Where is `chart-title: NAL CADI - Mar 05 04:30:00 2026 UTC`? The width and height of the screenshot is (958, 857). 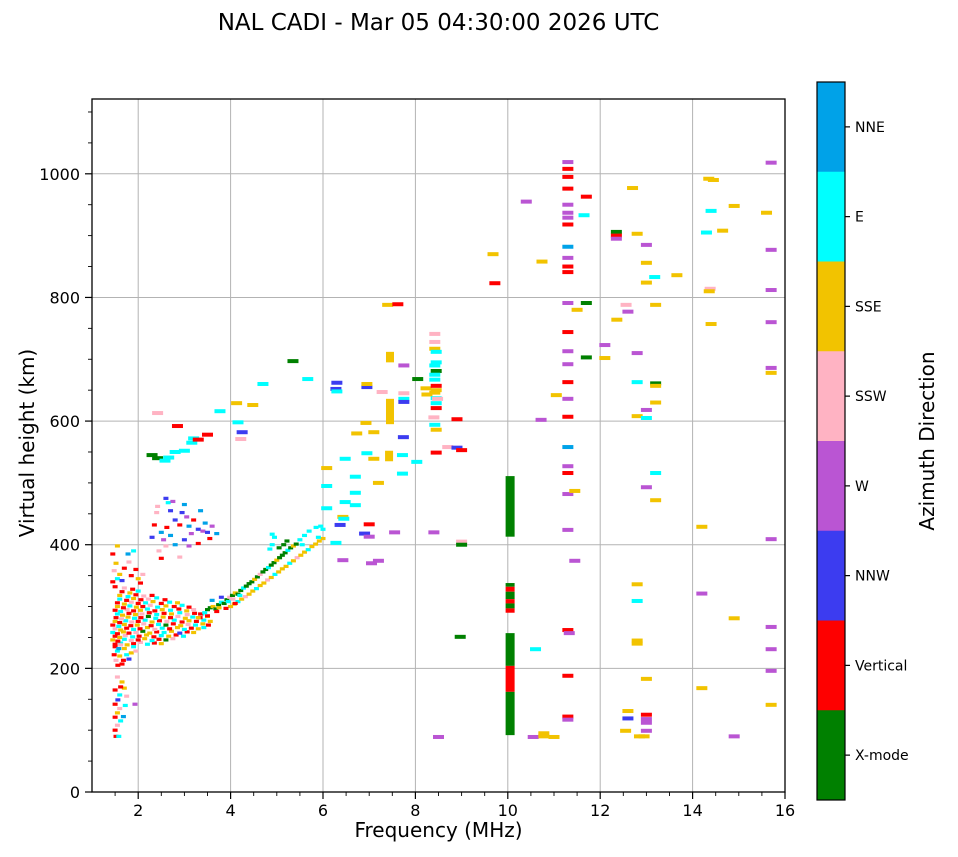 chart-title: NAL CADI - Mar 05 04:30:00 2026 UTC is located at coordinates (438, 23).